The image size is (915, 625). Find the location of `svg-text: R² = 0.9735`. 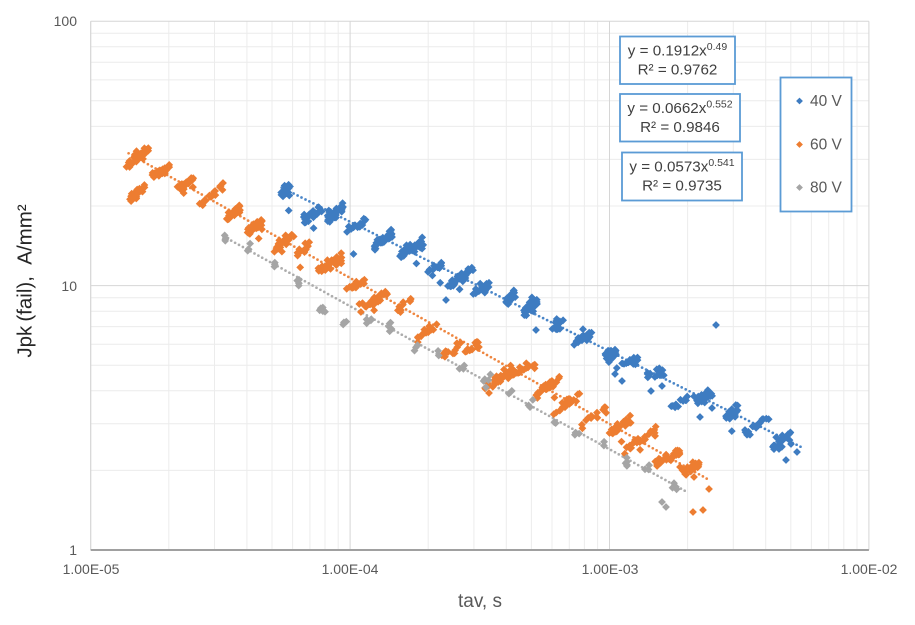

svg-text: R² = 0.9735 is located at coordinates (682, 186).